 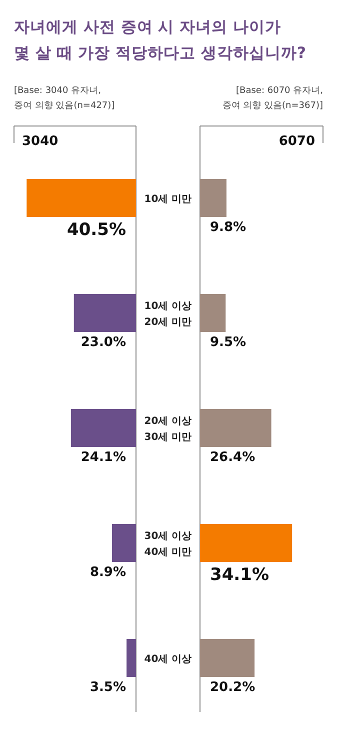 I want to click on data-label: 24.1%, so click(x=103, y=457).